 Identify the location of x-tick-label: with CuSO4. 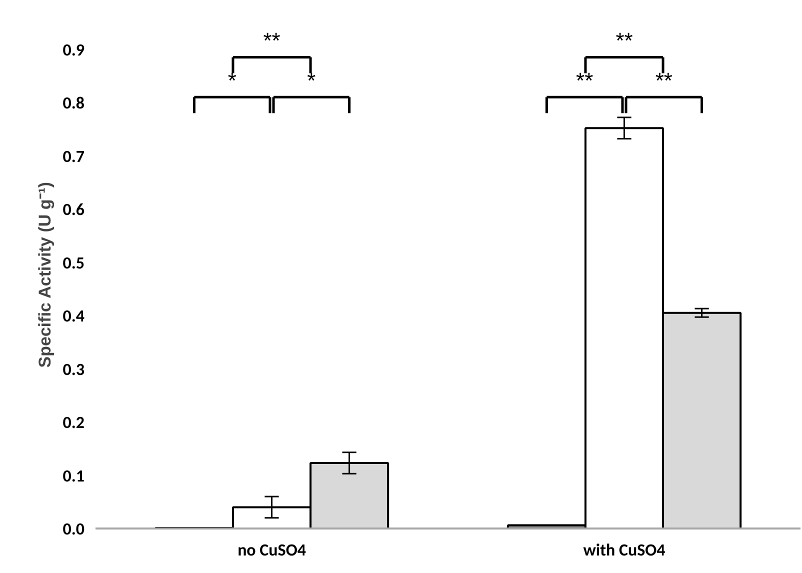
(624, 550).